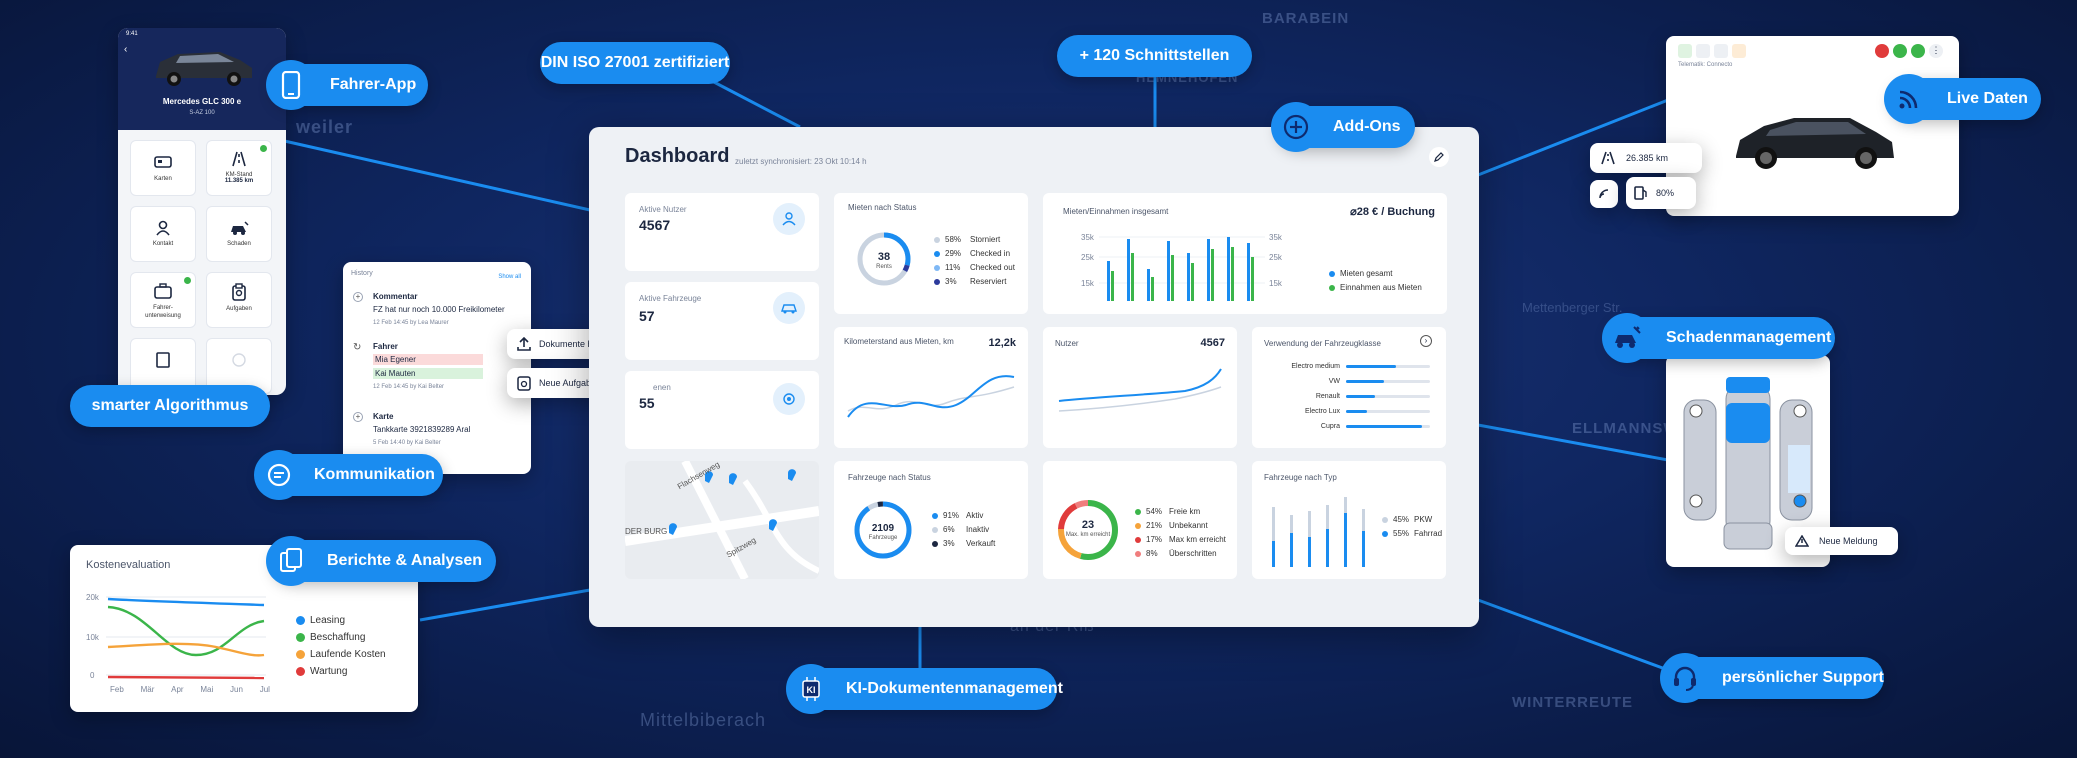  Describe the element at coordinates (722, 520) in the screenshot. I see `map-panel: Flachsenweg DER BURG Spitzweg` at that location.